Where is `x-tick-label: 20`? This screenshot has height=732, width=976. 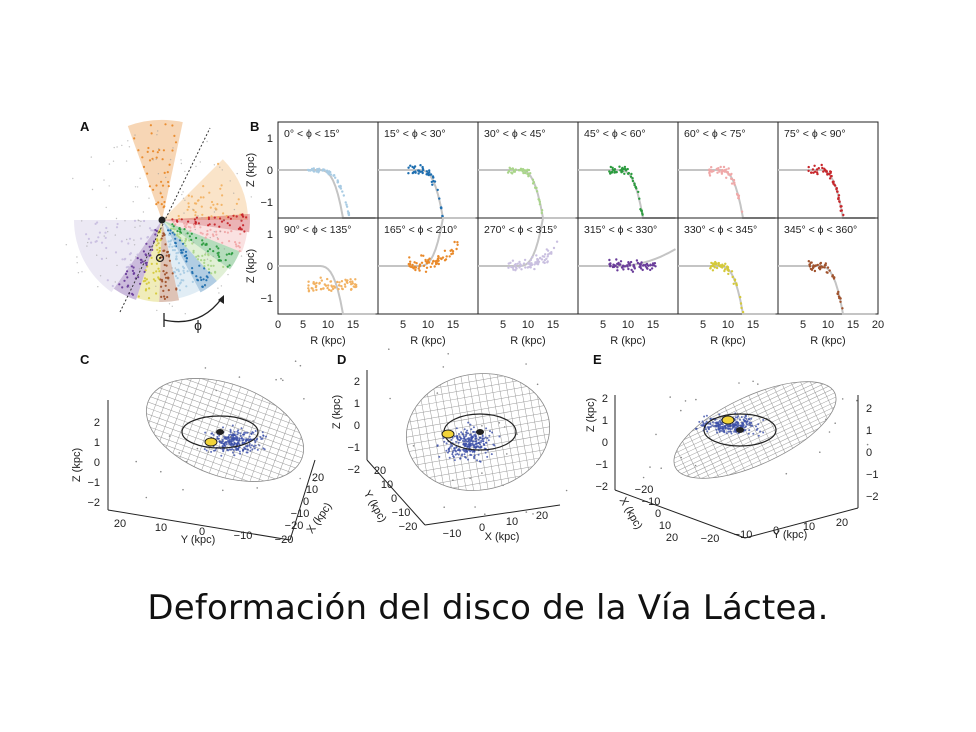
x-tick-label: 20 is located at coordinates (318, 478).